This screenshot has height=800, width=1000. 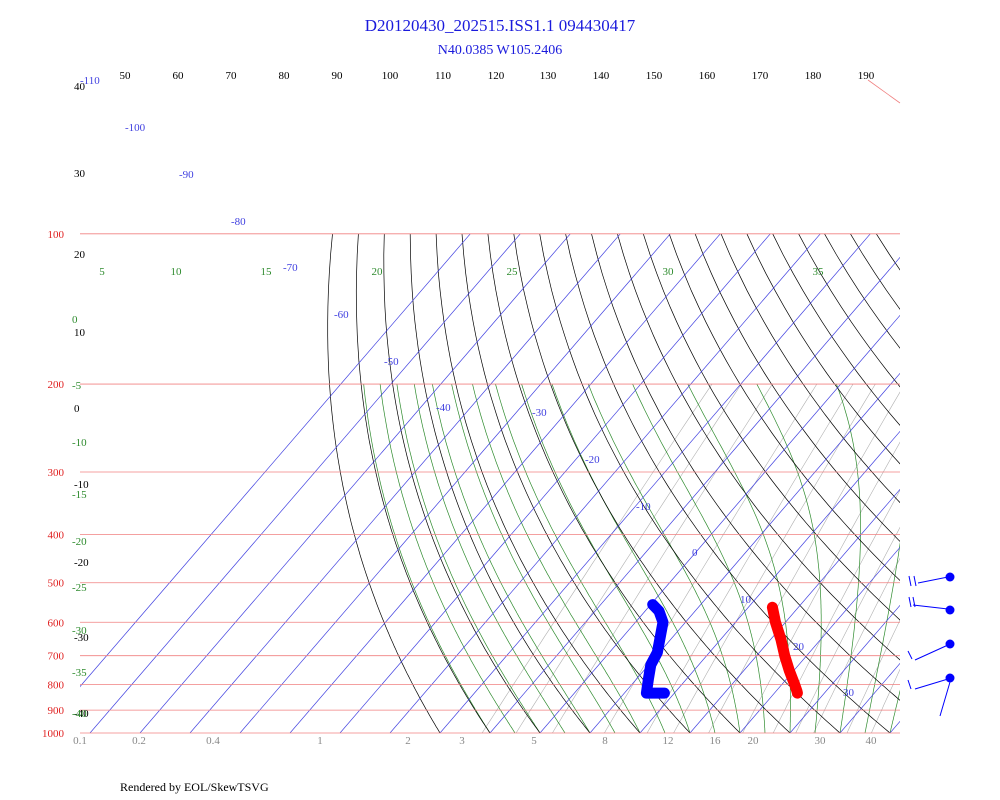 I want to click on mixing-ratio-label: 8, so click(x=605, y=741).